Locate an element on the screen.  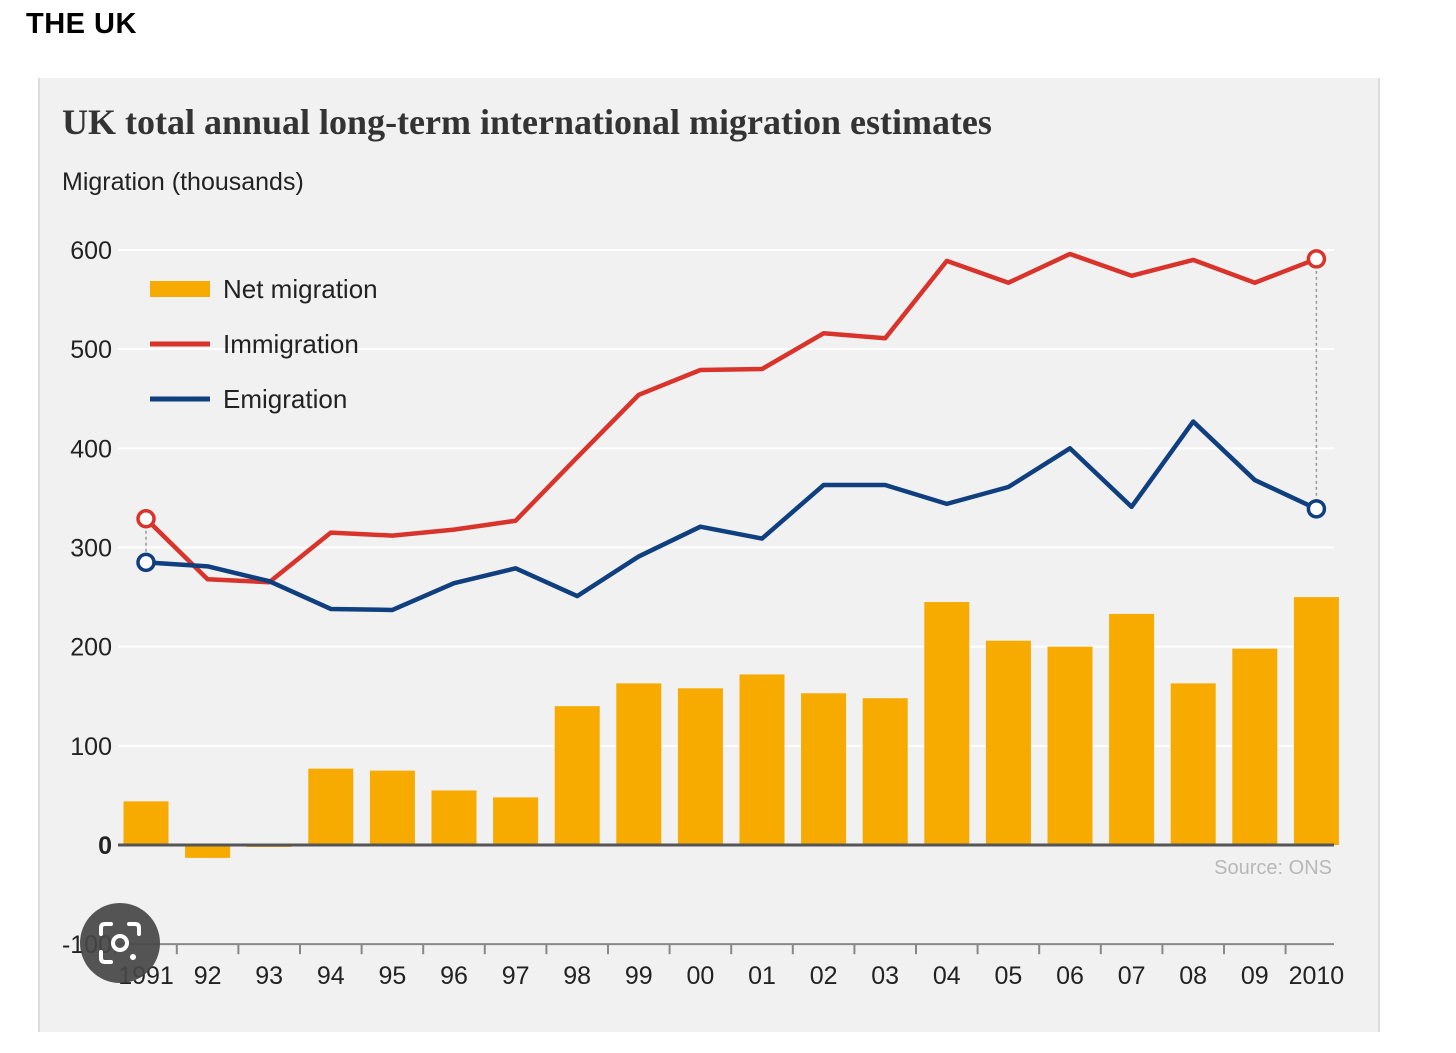
x-tick-label: 01 is located at coordinates (762, 976).